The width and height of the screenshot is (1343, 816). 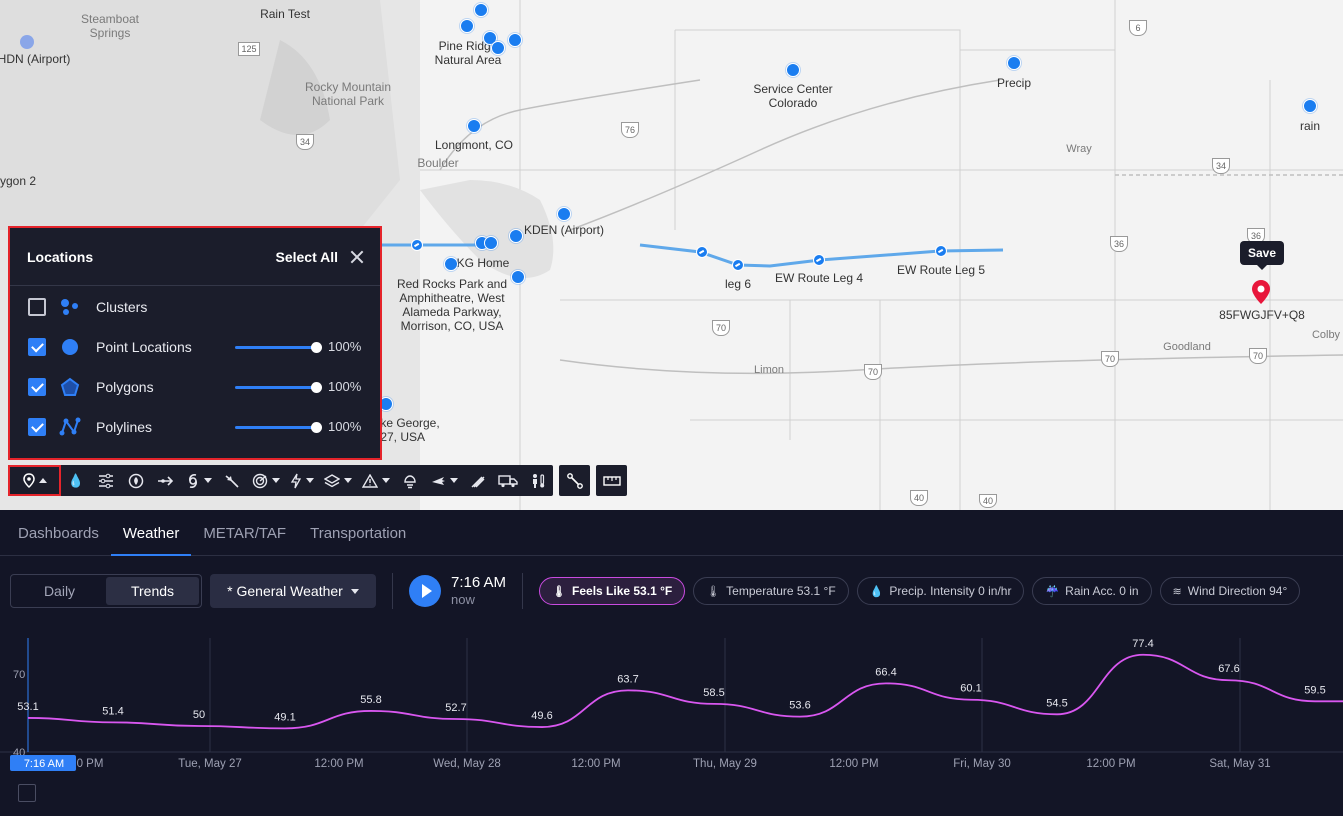 I want to click on x-tick-label: 12:00 PM, so click(x=853, y=764).